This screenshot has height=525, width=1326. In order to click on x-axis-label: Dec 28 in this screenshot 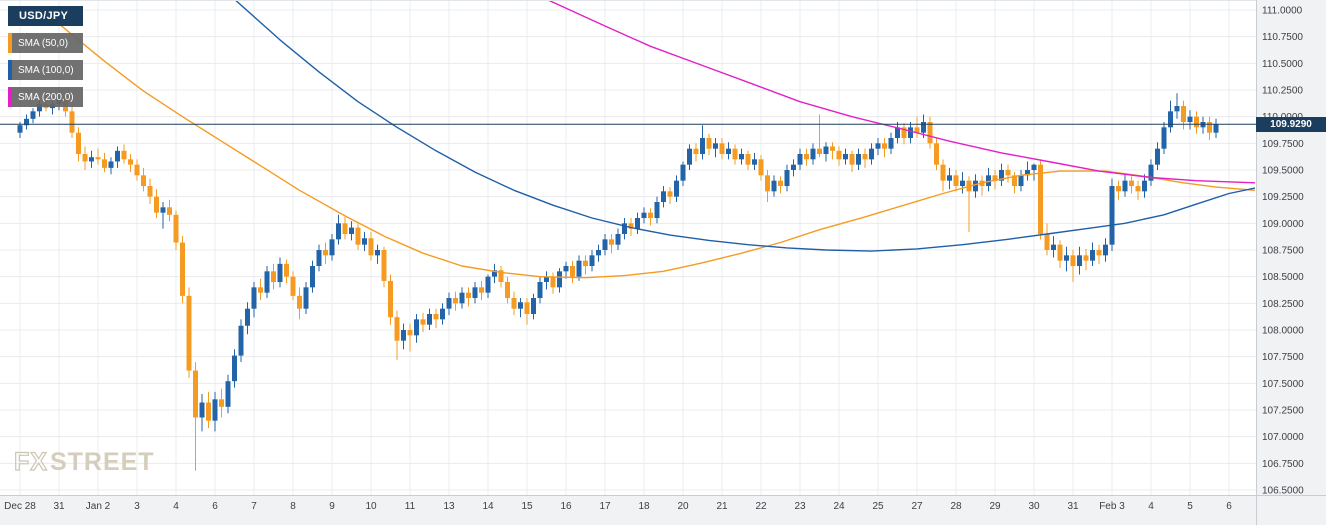, I will do `click(20, 506)`.